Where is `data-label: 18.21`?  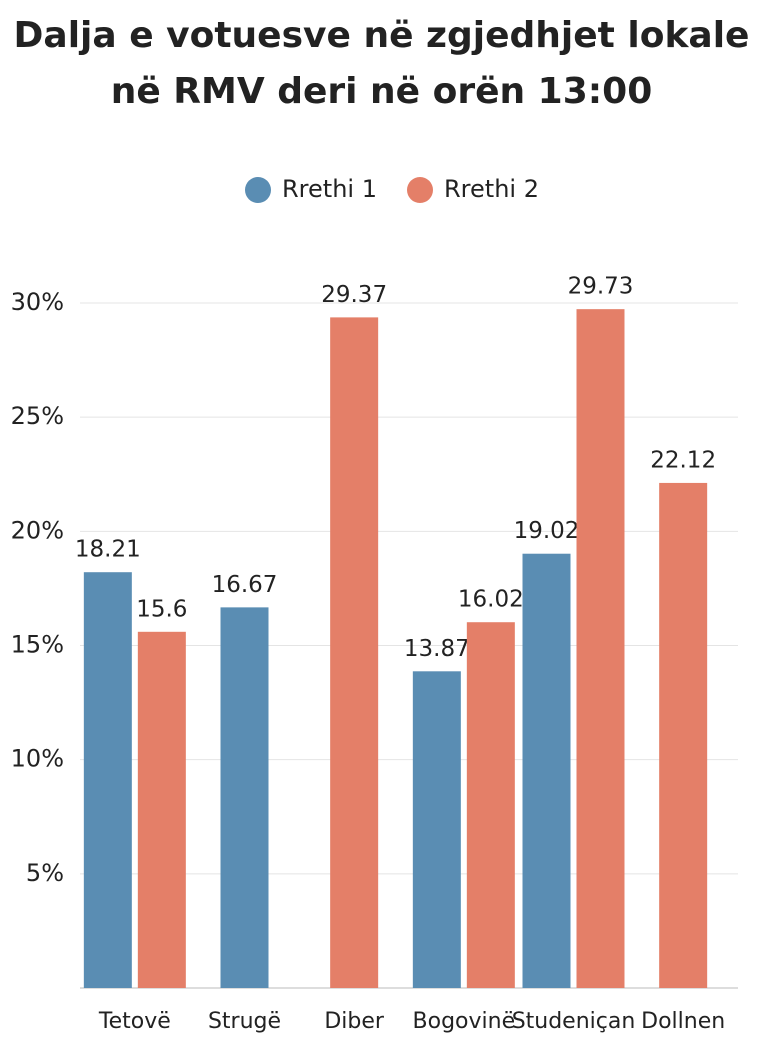 data-label: 18.21 is located at coordinates (108, 550).